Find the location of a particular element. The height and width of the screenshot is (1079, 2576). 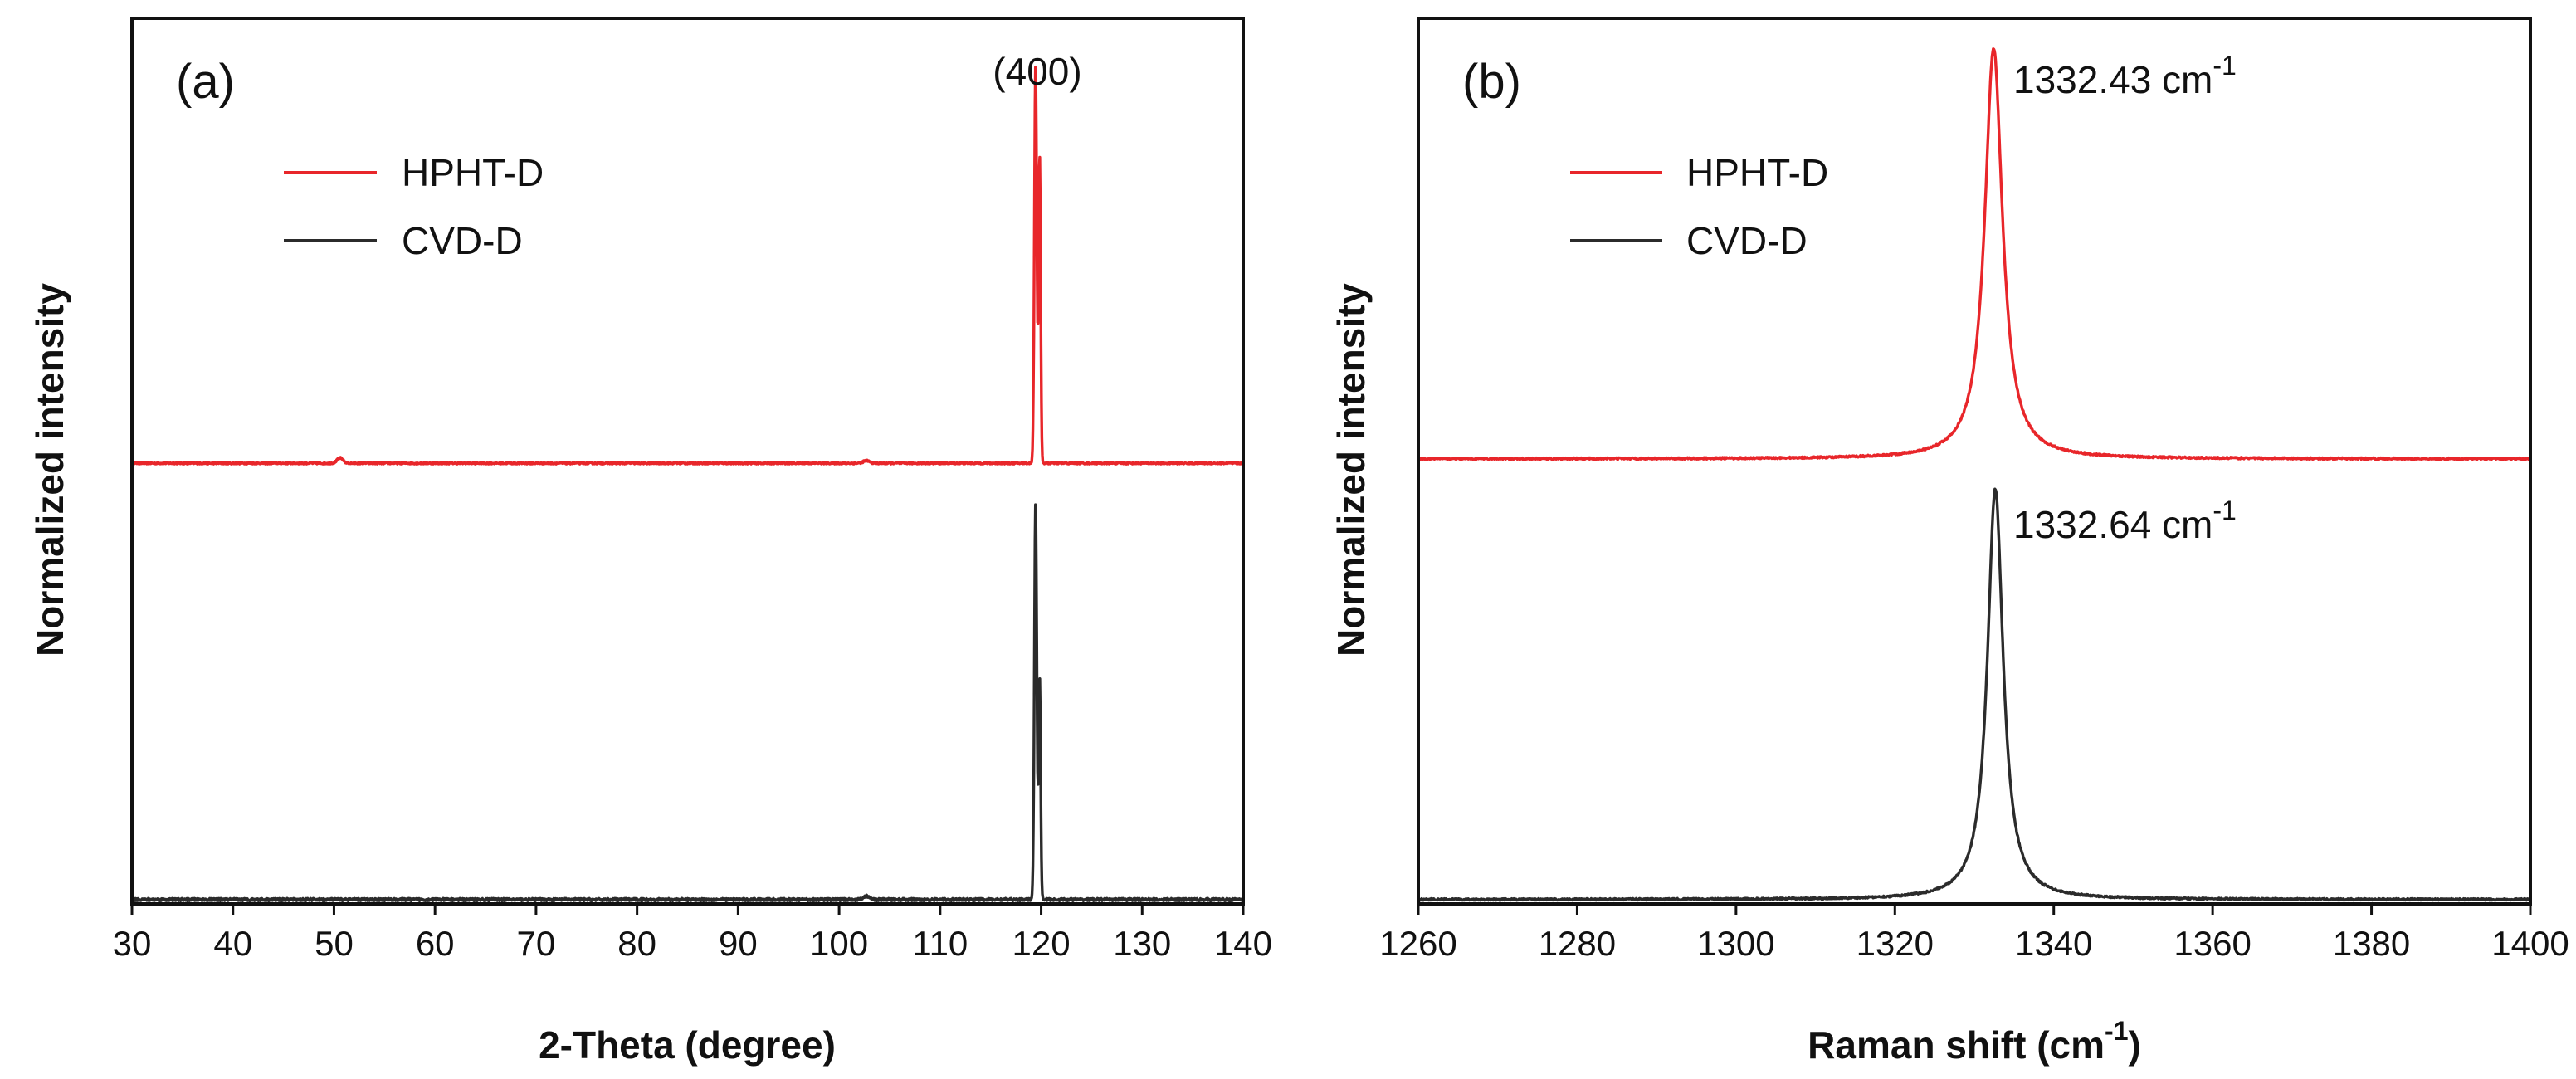

panel-b-x-tick-label-2: 1300 is located at coordinates (1735, 943).